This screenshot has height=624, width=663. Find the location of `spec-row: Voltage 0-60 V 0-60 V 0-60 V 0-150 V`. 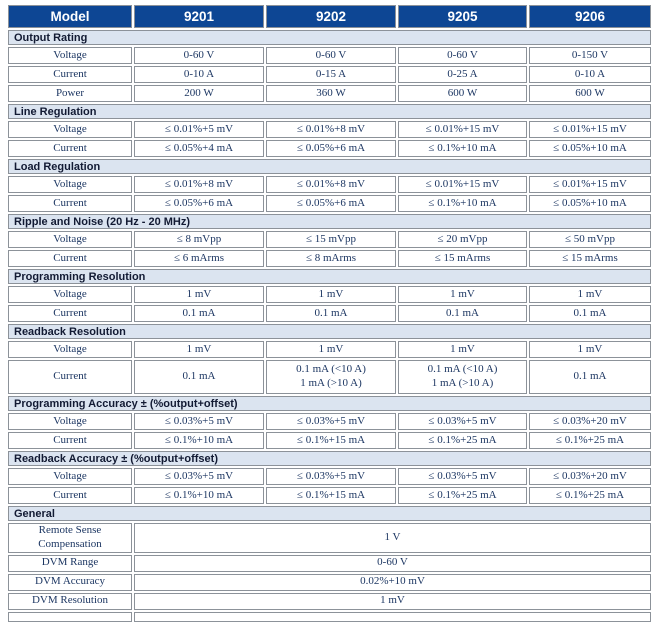

spec-row: Voltage 0-60 V 0-60 V 0-60 V 0-150 V is located at coordinates (329, 55).